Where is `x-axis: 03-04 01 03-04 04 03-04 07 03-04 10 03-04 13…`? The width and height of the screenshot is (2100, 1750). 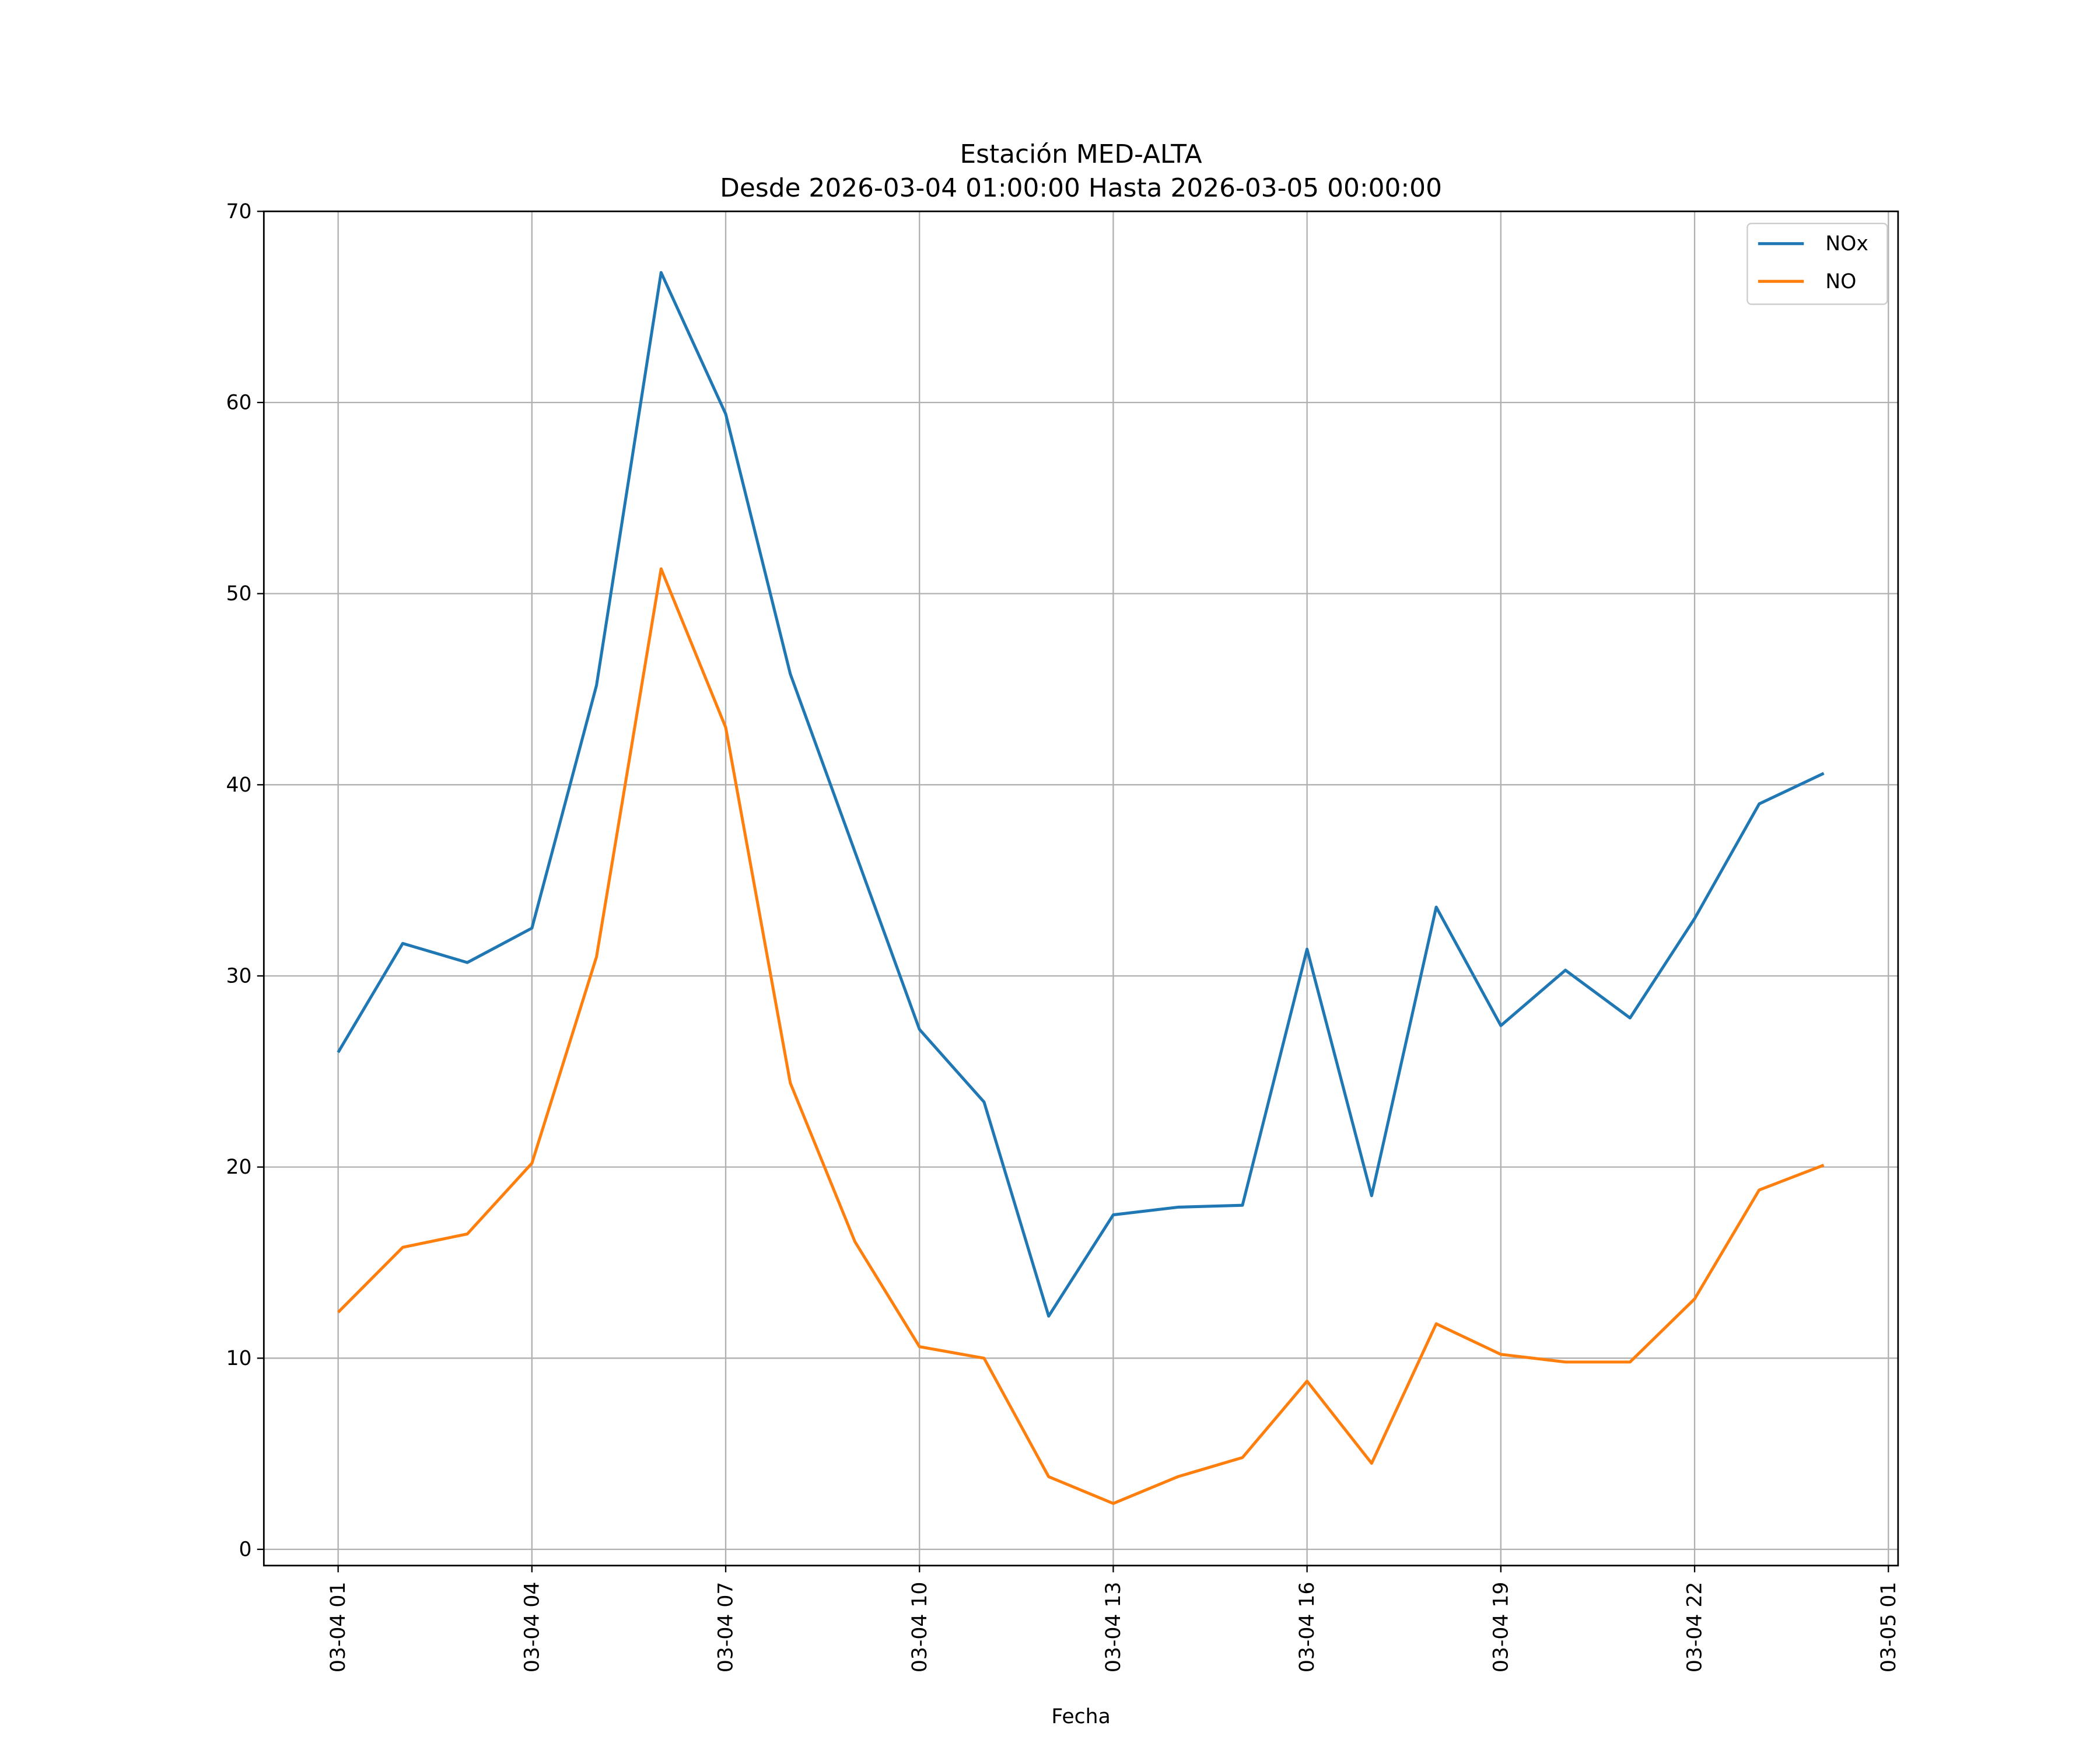 x-axis: 03-04 01 03-04 04 03-04 07 03-04 10 03-04 13… is located at coordinates (1114, 1619).